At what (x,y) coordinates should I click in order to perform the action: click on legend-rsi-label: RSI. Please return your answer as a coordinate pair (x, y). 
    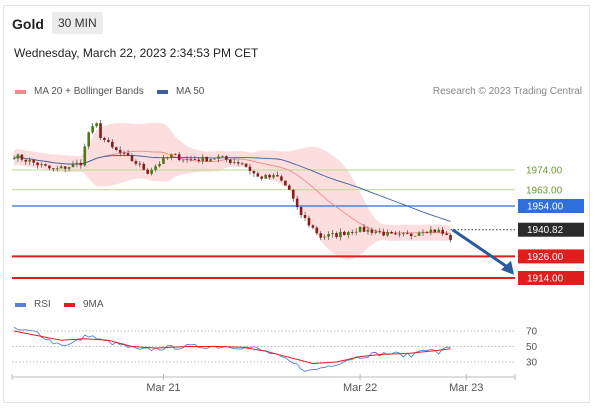
    Looking at the image, I should click on (42, 304).